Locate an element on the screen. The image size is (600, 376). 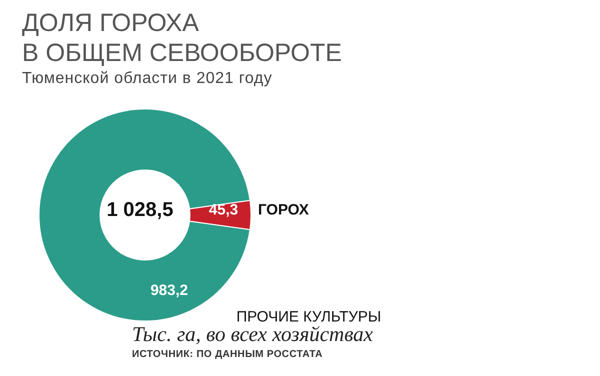
data-label: 983,2 is located at coordinates (169, 290).